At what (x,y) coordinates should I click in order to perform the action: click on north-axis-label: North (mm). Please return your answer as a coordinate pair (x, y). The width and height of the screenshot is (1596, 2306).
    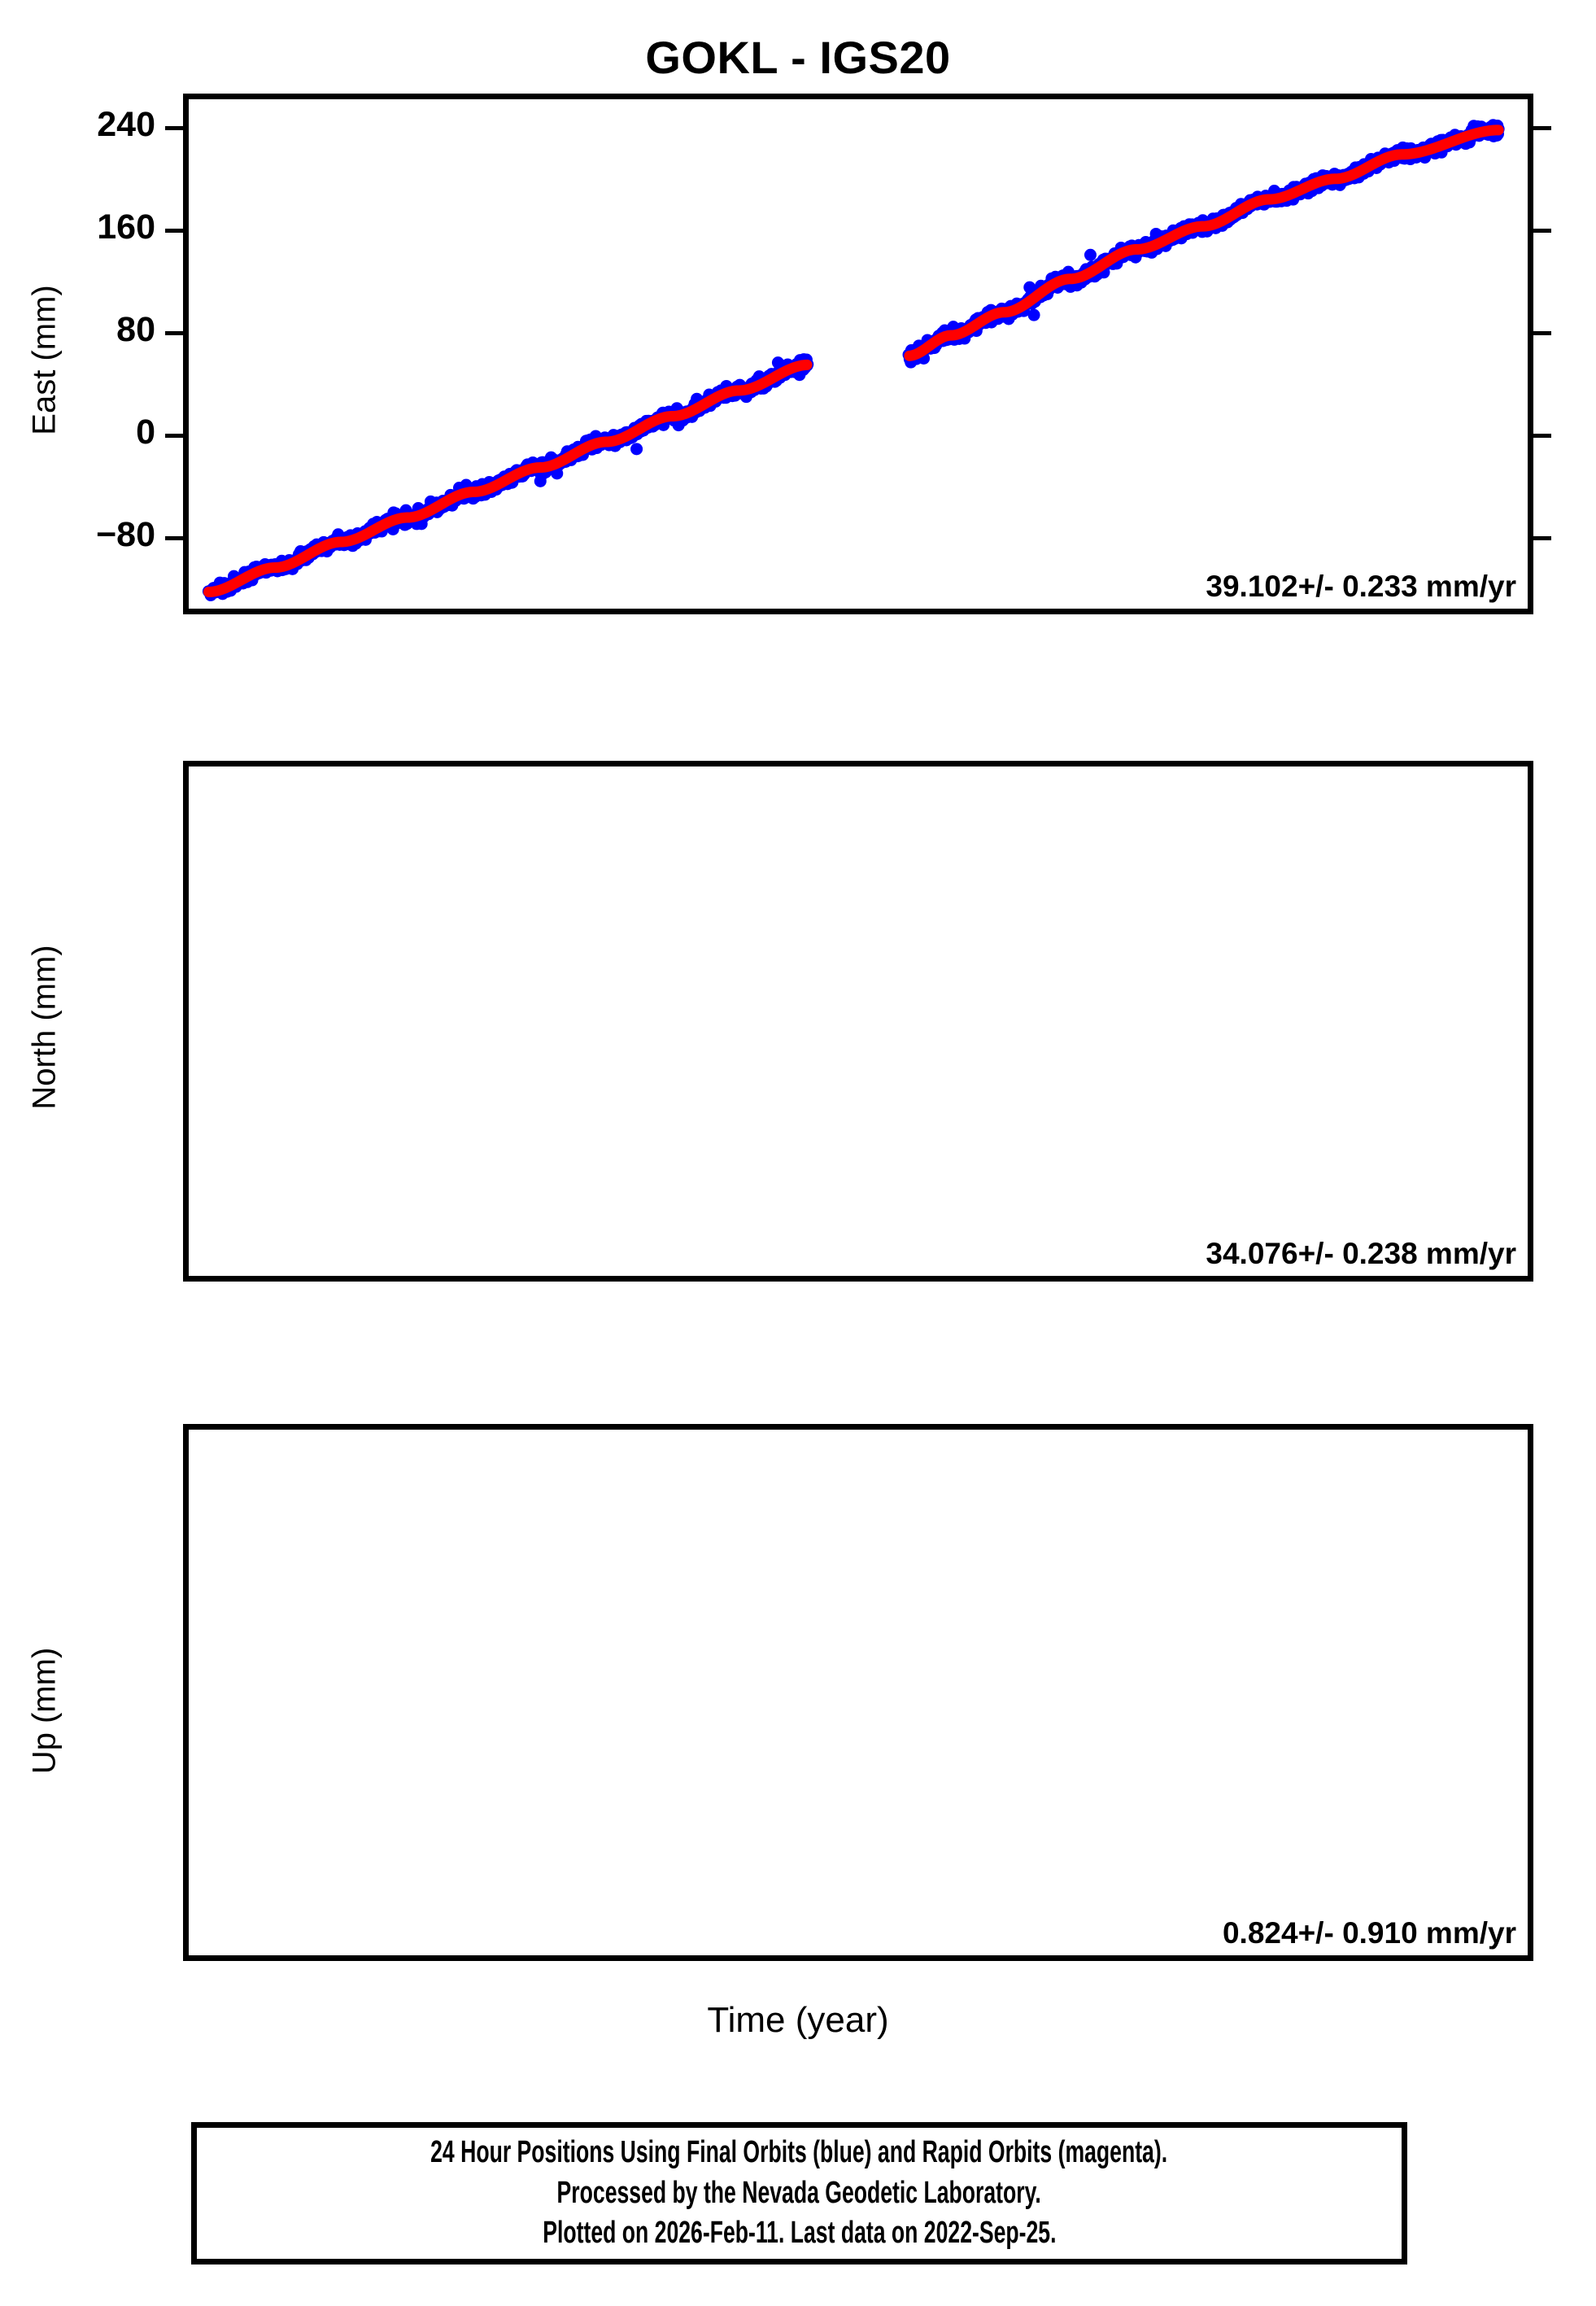
    Looking at the image, I should click on (44, 1027).